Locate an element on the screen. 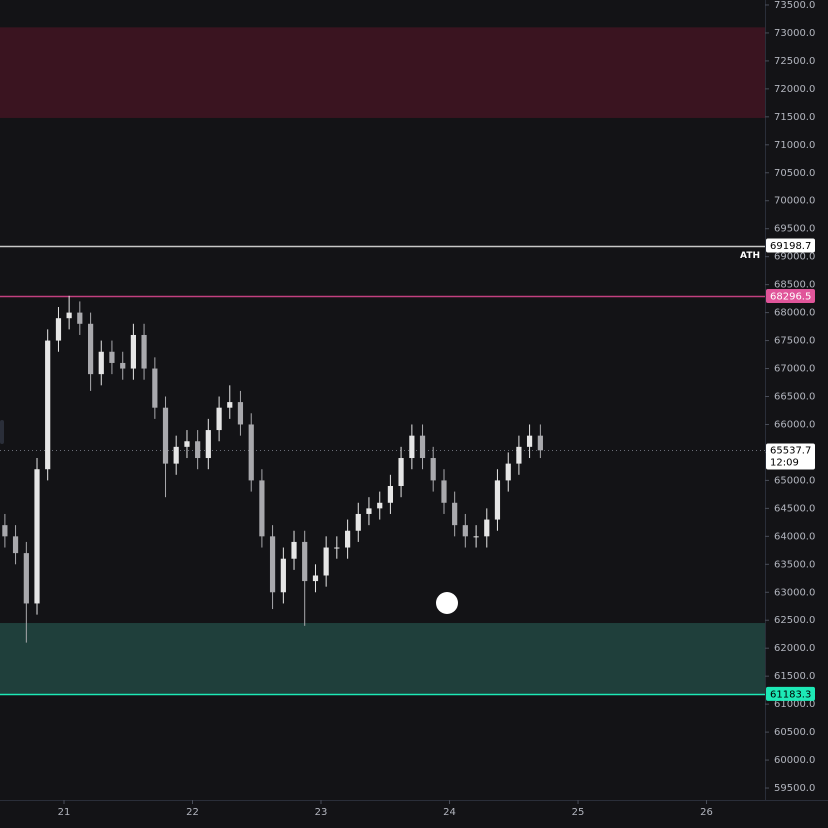 The width and height of the screenshot is (828, 828). y-tick-label: 64500.0 is located at coordinates (794, 508).